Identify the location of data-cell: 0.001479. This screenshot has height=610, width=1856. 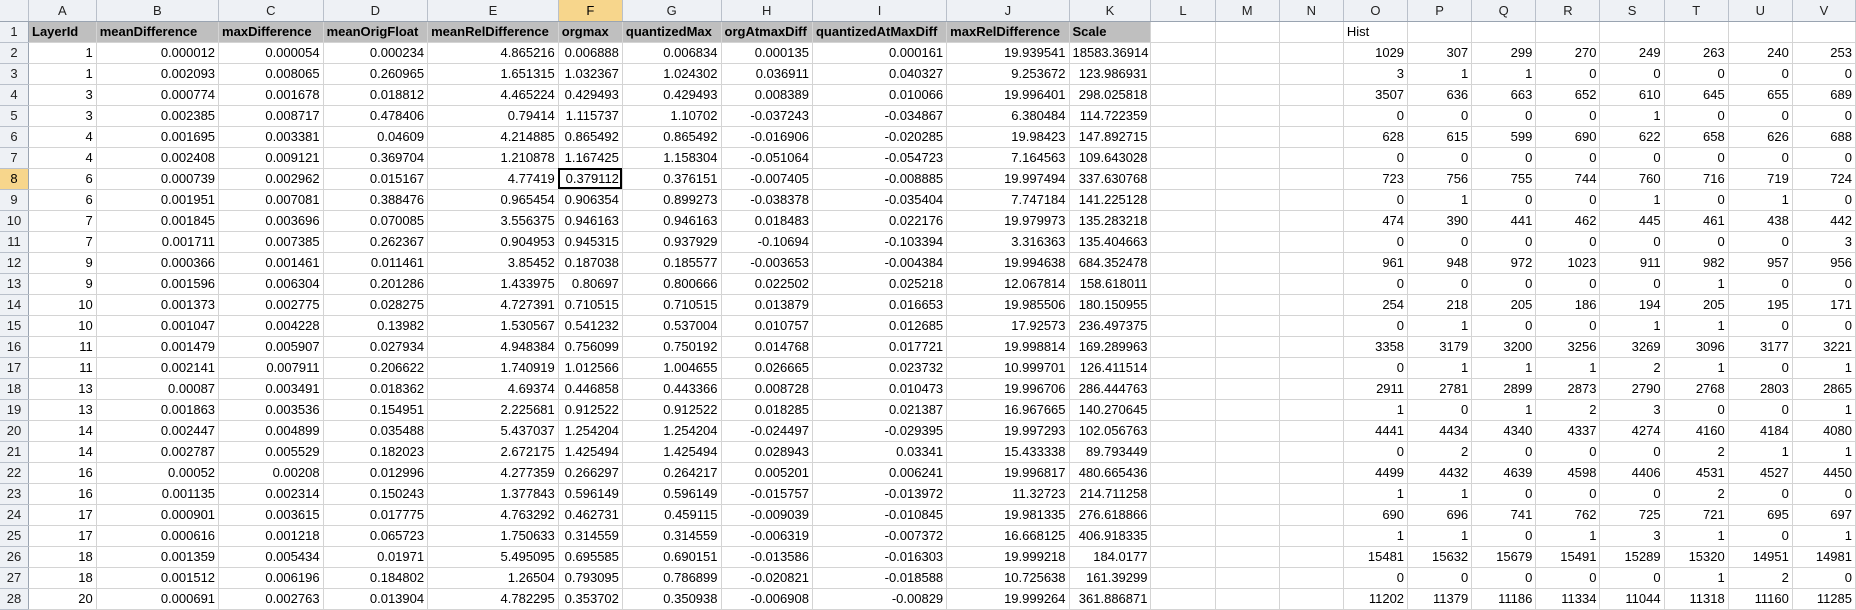
(158, 347).